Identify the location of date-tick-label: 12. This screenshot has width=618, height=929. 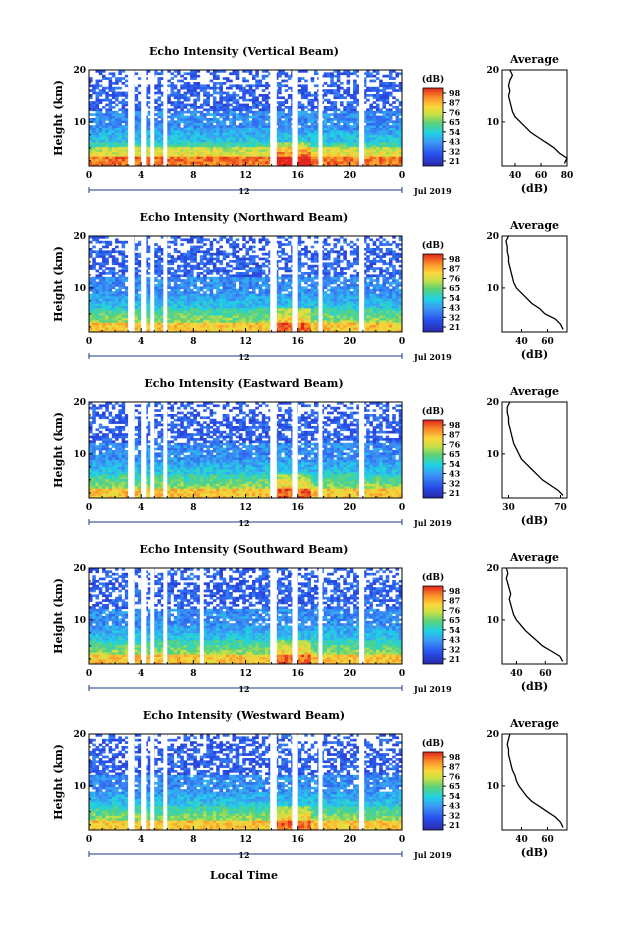
(243, 191).